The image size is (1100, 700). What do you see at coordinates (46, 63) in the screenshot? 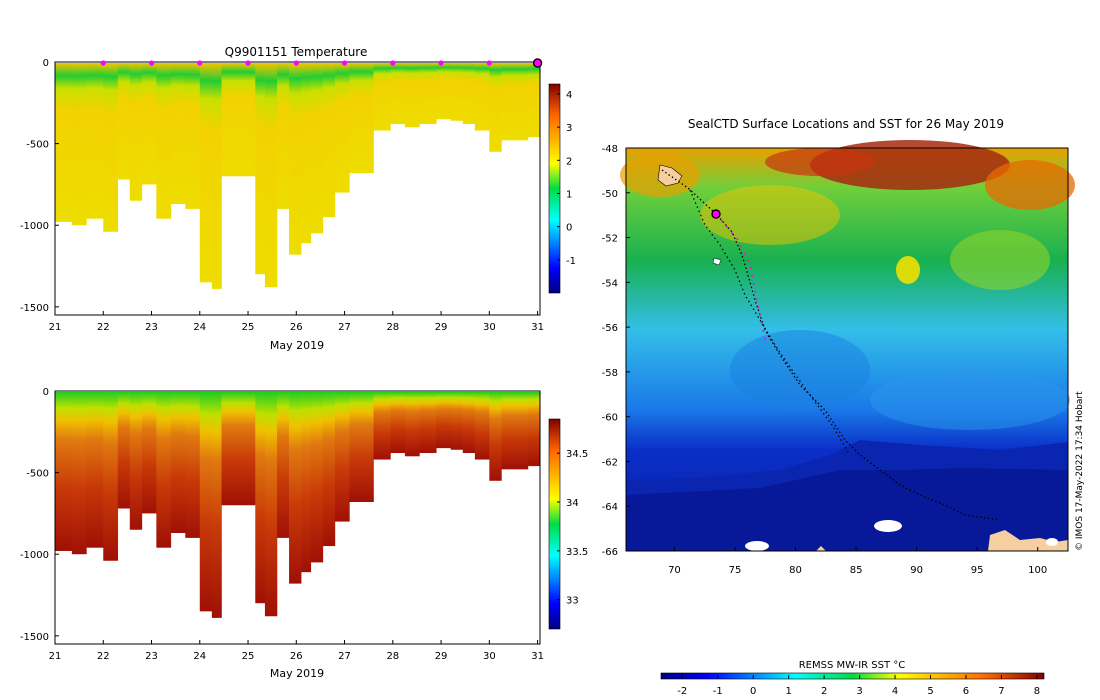
I see `y-tick-label: 0` at bounding box center [46, 63].